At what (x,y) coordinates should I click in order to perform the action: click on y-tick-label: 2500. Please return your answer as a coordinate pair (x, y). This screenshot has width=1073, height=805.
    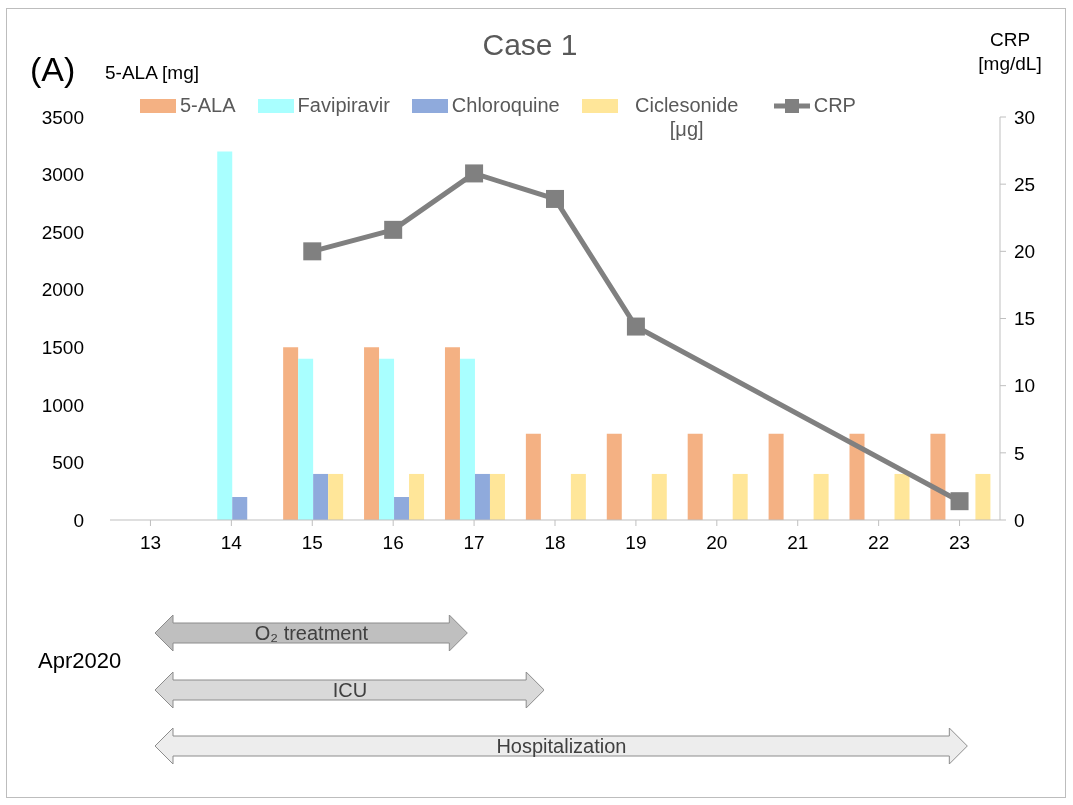
    Looking at the image, I should click on (62, 232).